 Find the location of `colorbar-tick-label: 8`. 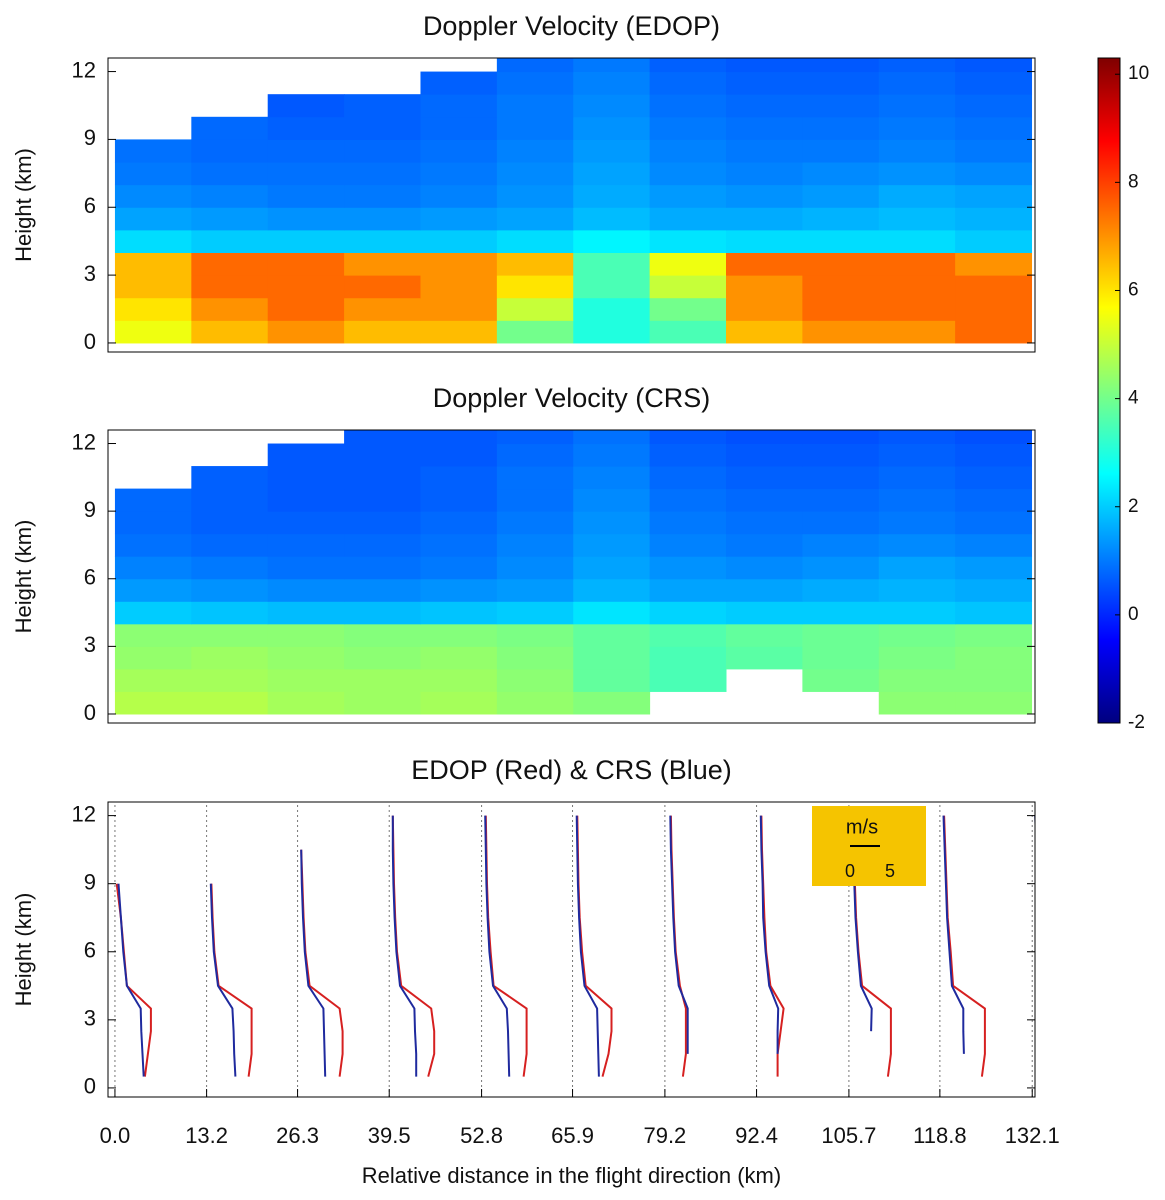

colorbar-tick-label: 8 is located at coordinates (1133, 181).